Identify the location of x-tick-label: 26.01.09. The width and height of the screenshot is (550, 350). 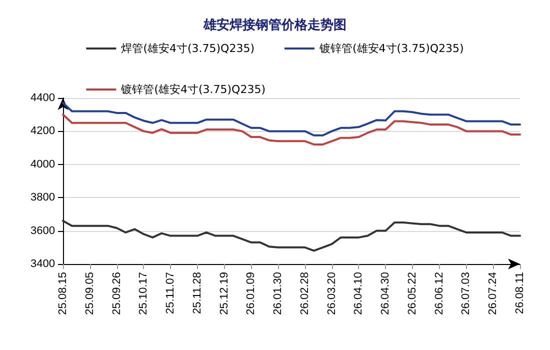
(251, 293).